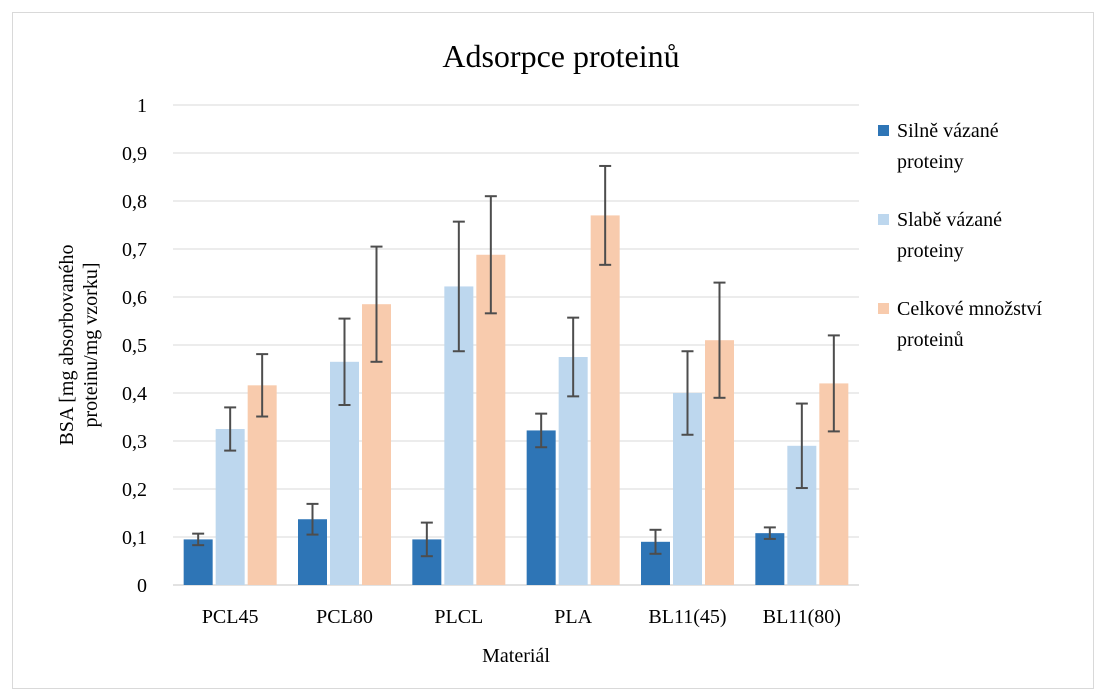 The width and height of the screenshot is (1095, 691). I want to click on legend-label: Celkové množství, so click(969, 309).